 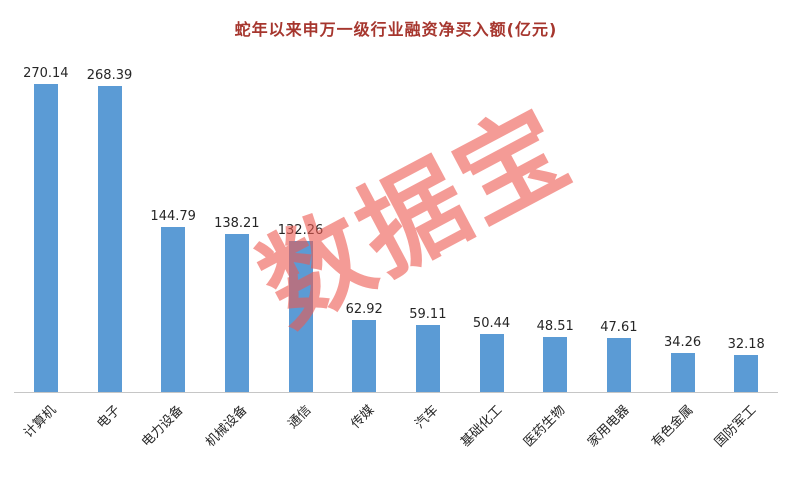 What do you see at coordinates (746, 224) in the screenshot?
I see `bar-column: 32.18` at bounding box center [746, 224].